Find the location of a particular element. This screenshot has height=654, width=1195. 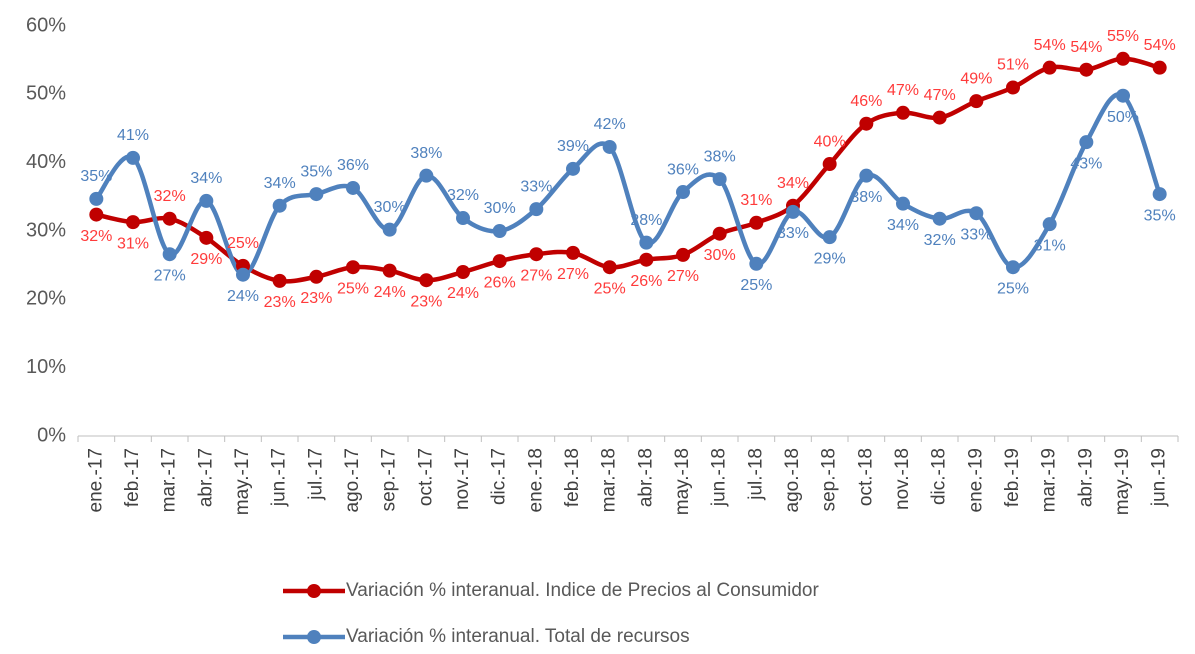

x-tick-label: may.-18 is located at coordinates (682, 481).